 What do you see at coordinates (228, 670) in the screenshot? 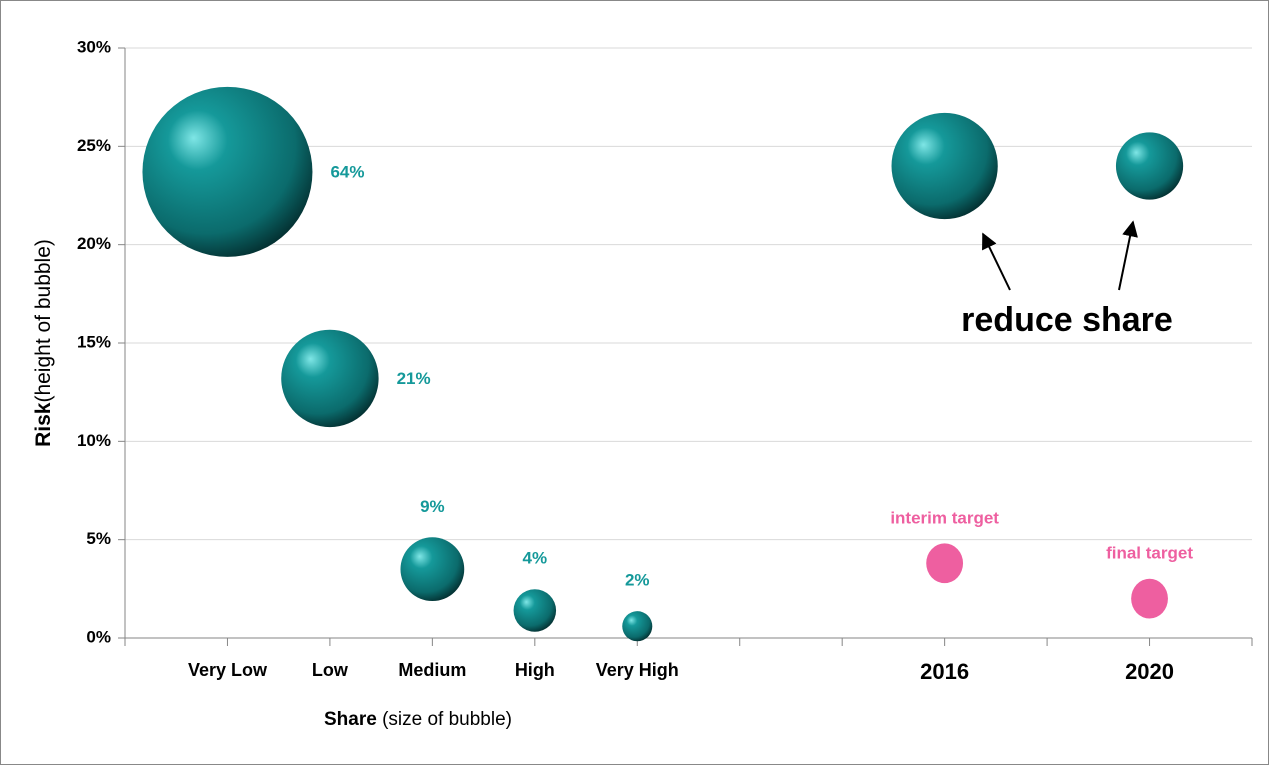
I see `x-tick-label: Very Low` at bounding box center [228, 670].